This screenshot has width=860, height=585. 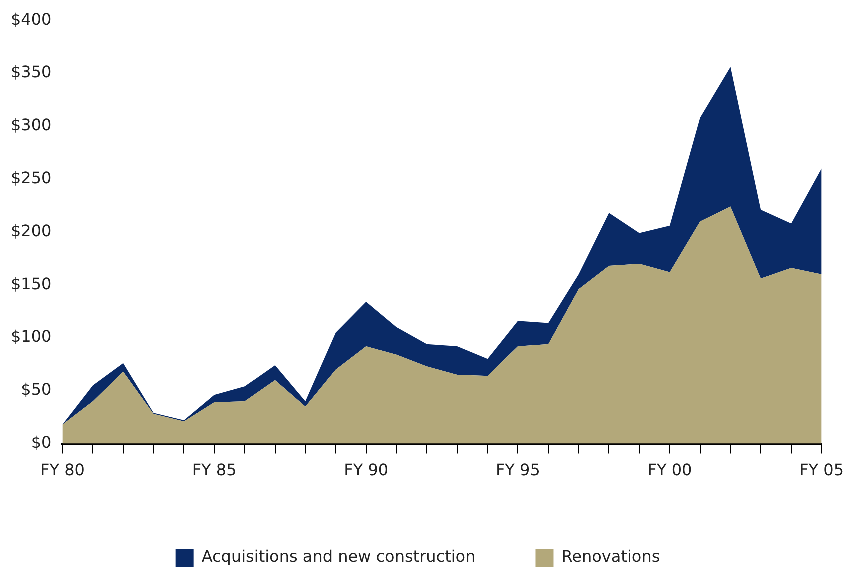 What do you see at coordinates (31, 336) in the screenshot?
I see `y-tick-label: $100` at bounding box center [31, 336].